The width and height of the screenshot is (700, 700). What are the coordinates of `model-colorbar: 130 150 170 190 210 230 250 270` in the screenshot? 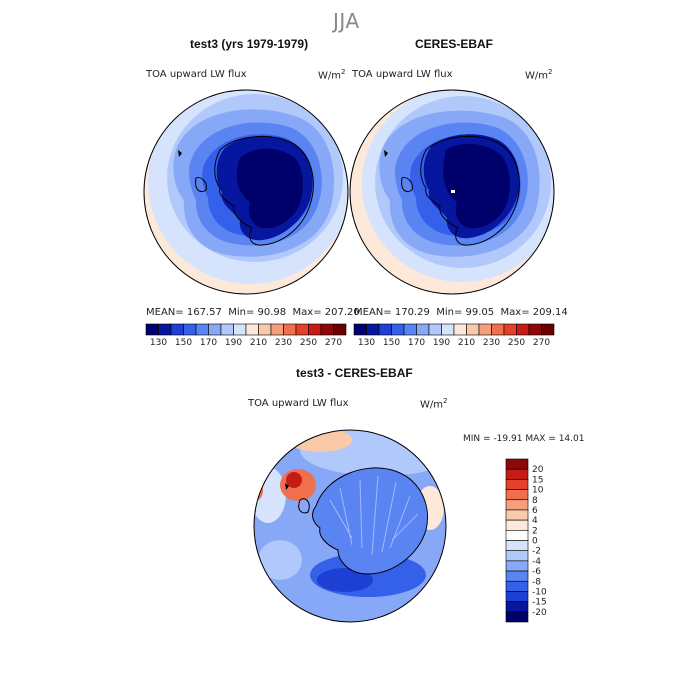 It's located at (246, 335).